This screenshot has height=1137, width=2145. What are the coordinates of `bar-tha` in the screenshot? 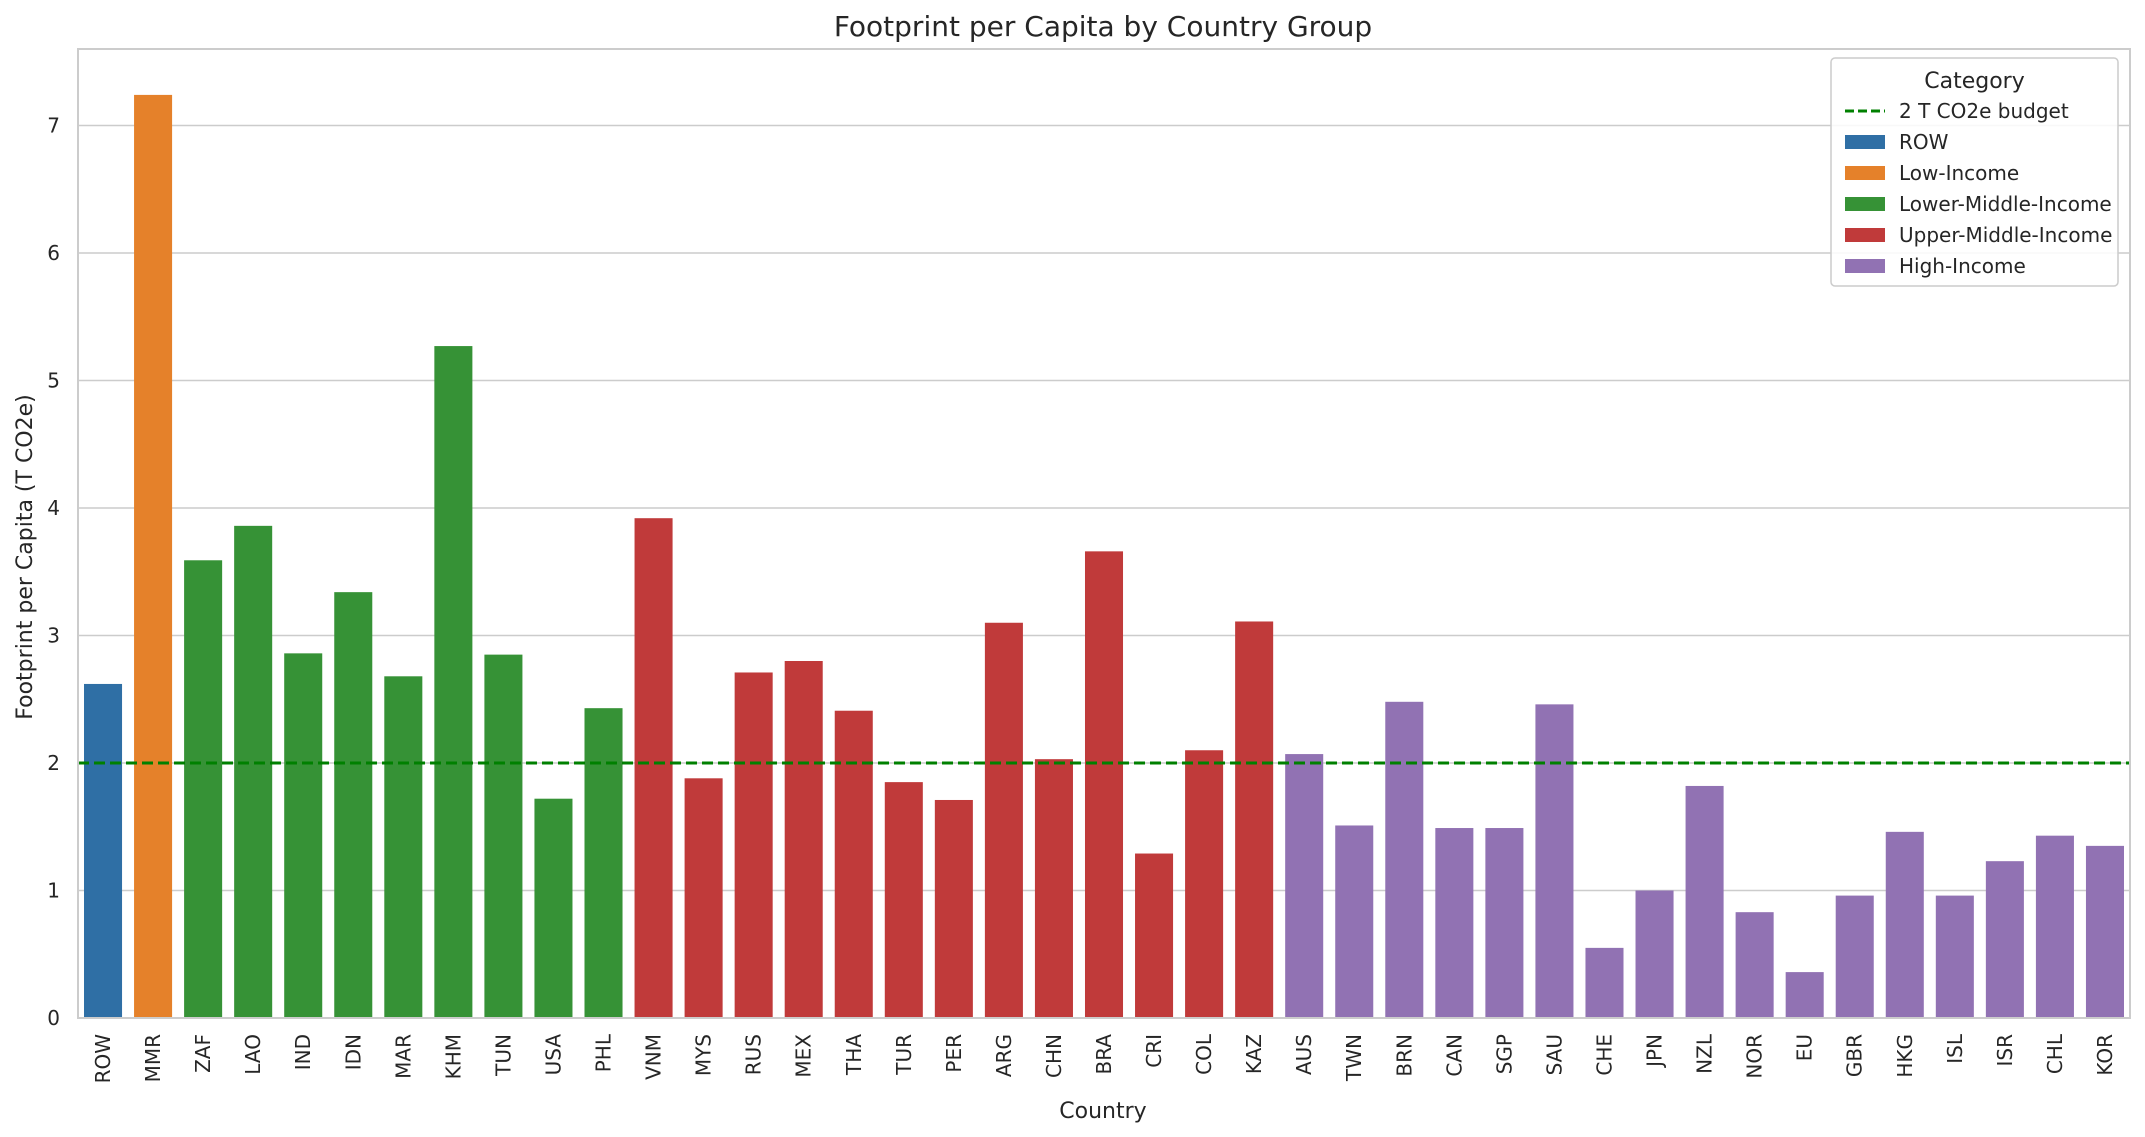 It's located at (853, 864).